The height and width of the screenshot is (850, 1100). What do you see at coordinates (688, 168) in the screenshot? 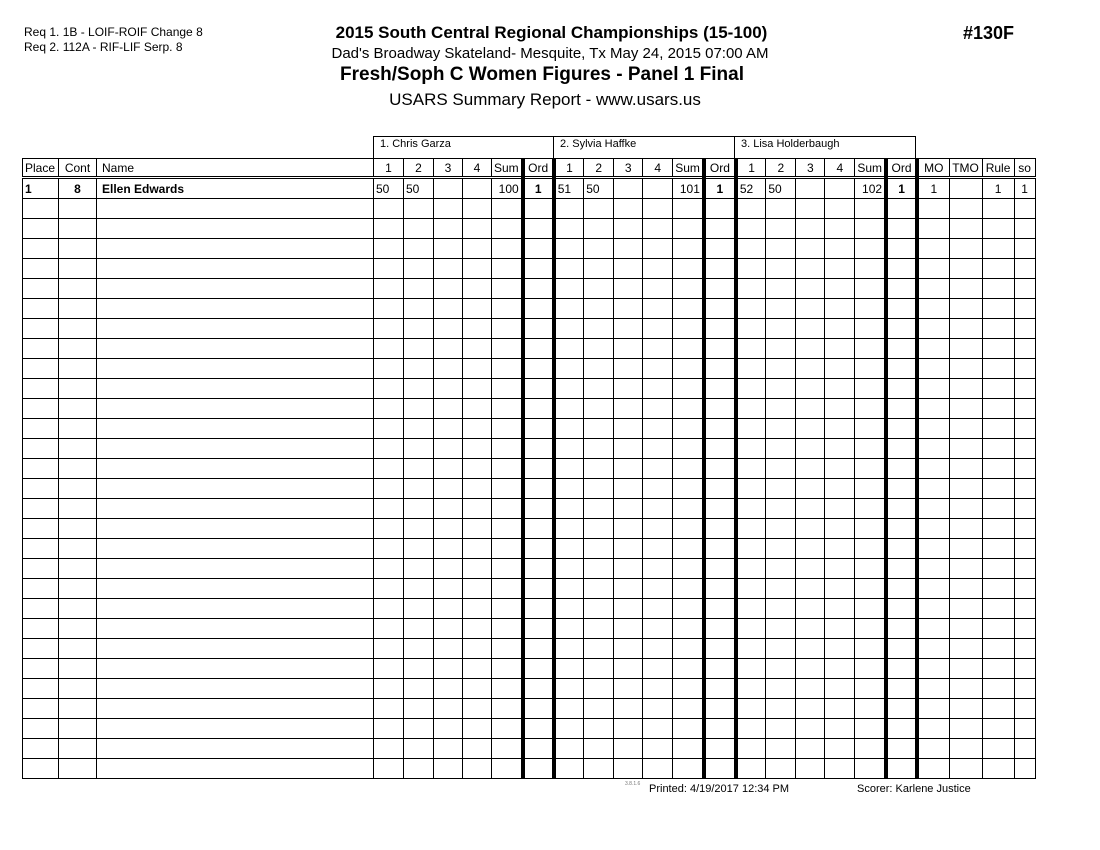
I see `col-header-judge-2-4: Sum` at bounding box center [688, 168].